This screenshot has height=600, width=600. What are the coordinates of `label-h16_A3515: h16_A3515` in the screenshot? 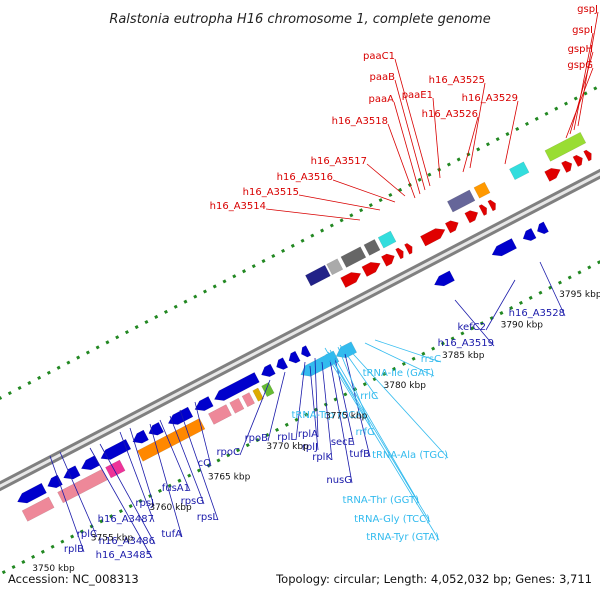 It's located at (271, 192).